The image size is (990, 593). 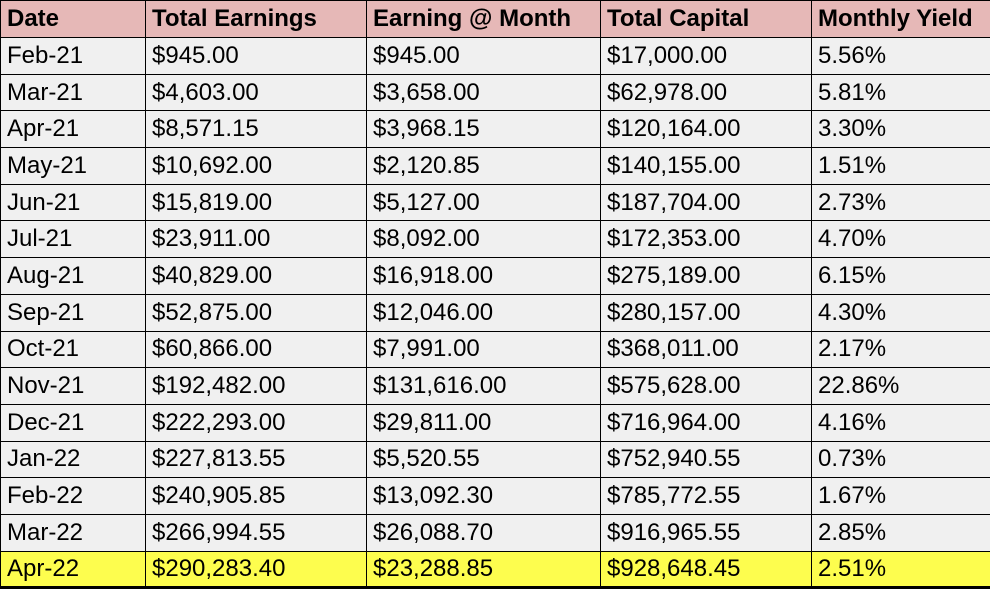 What do you see at coordinates (706, 312) in the screenshot?
I see `table-cell: $280,157.00` at bounding box center [706, 312].